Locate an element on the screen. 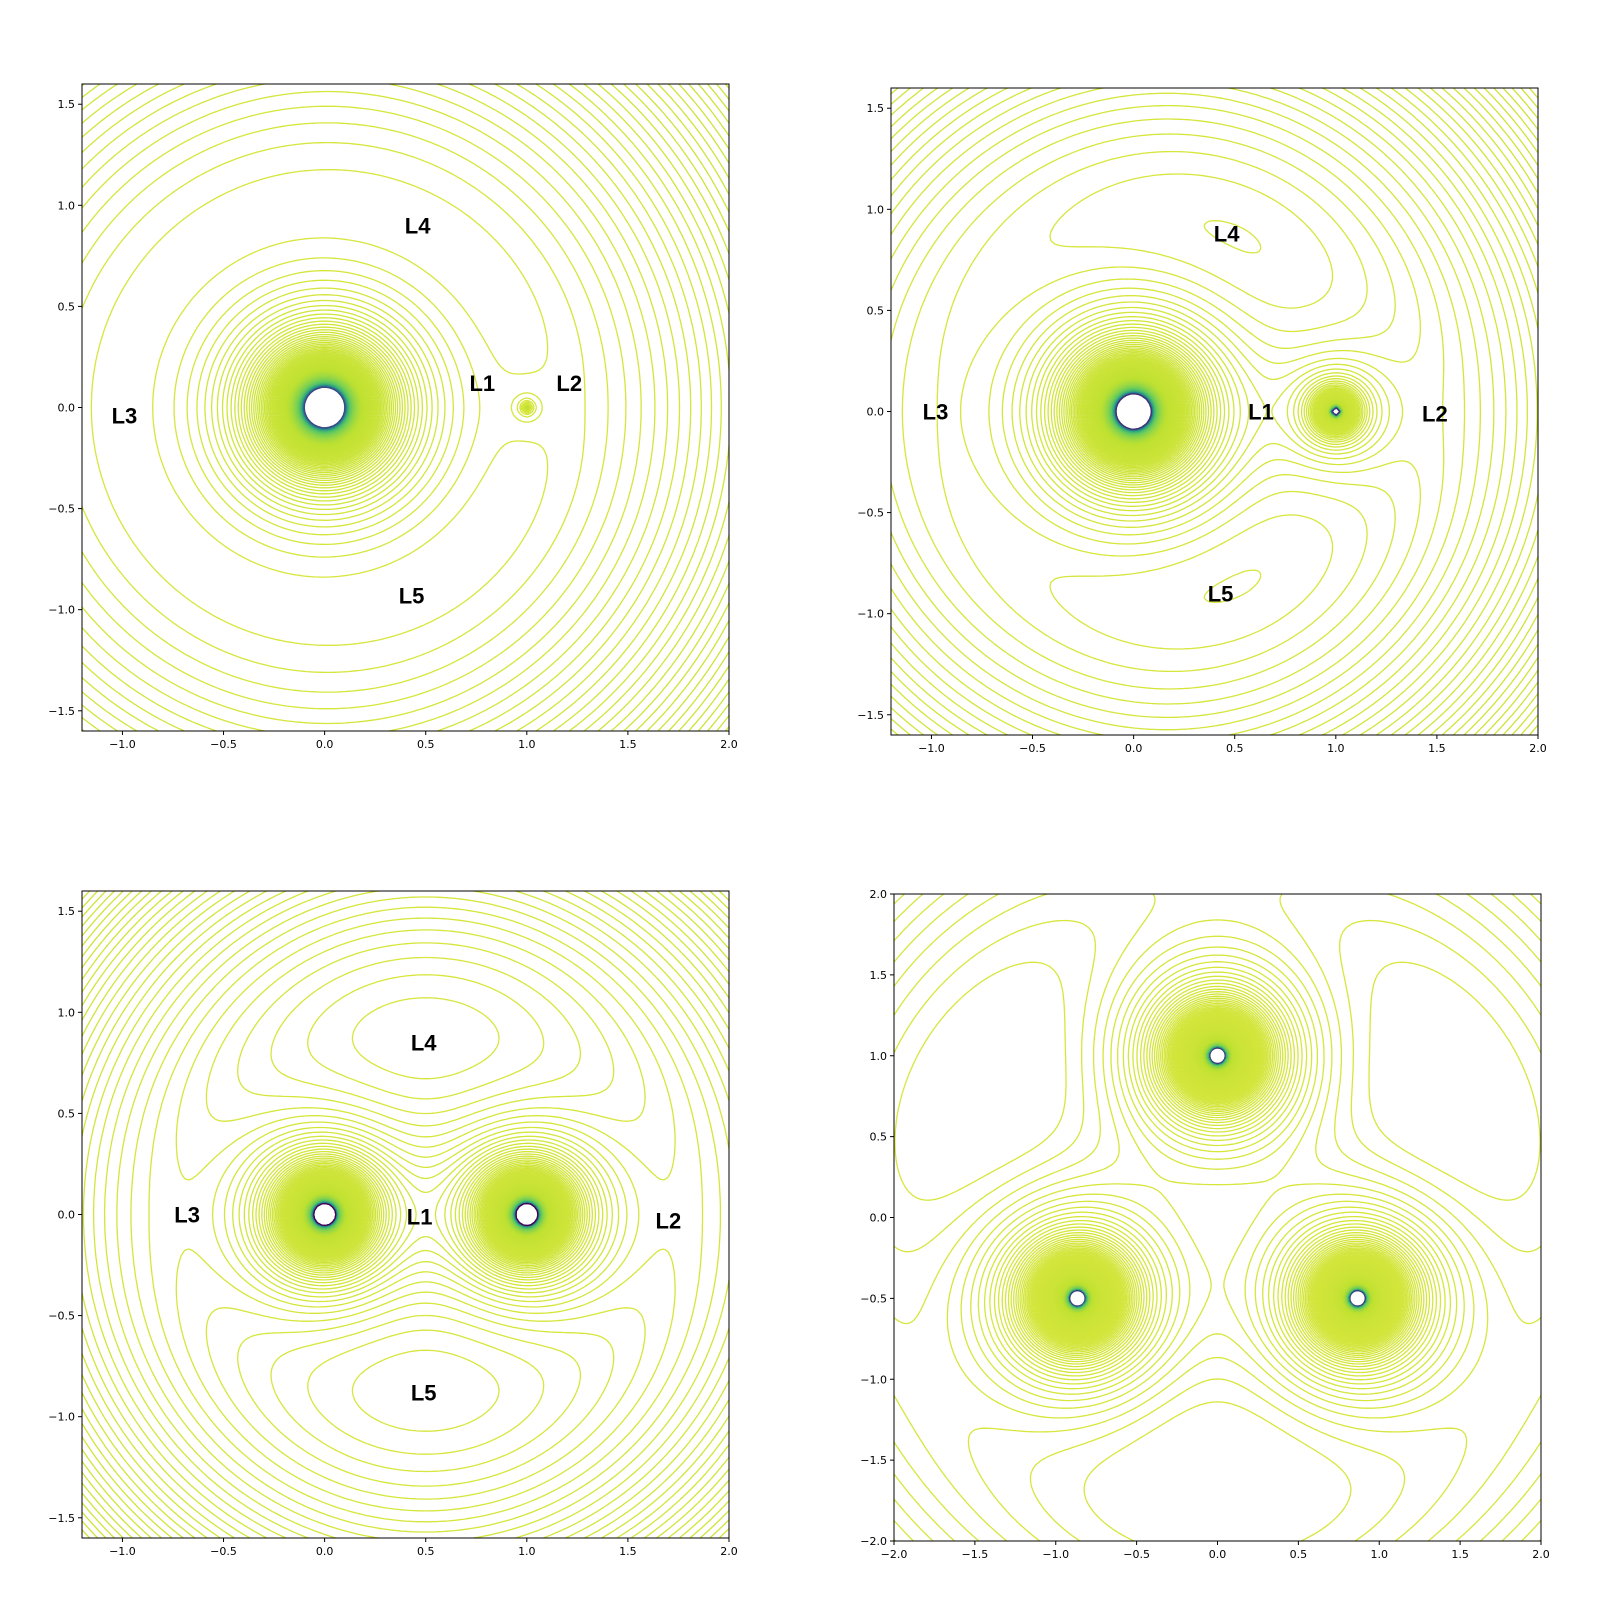 The image size is (1605, 1605). annotation: L2 is located at coordinates (569, 383).